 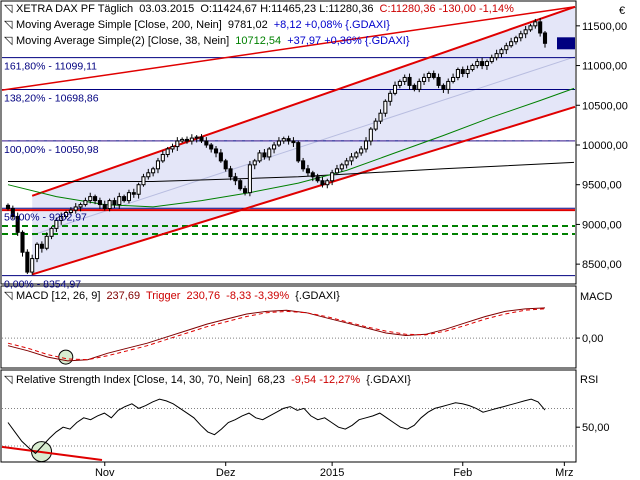 What do you see at coordinates (276, 426) in the screenshot?
I see `rsi-line` at bounding box center [276, 426].